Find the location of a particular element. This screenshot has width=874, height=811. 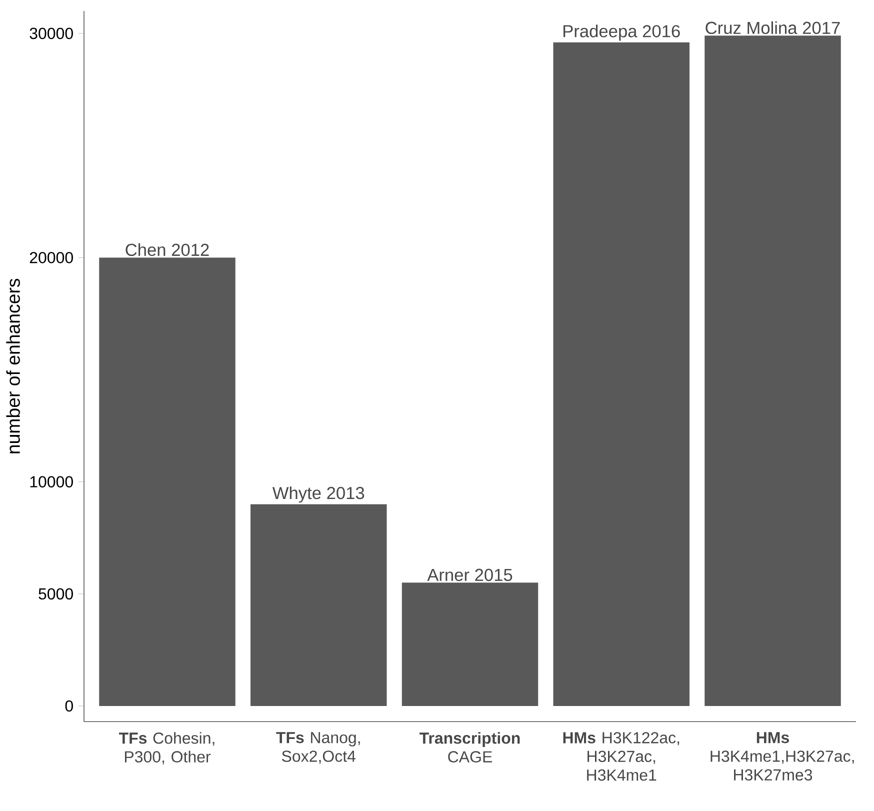

annotation: Chen 2012 is located at coordinates (167, 249).